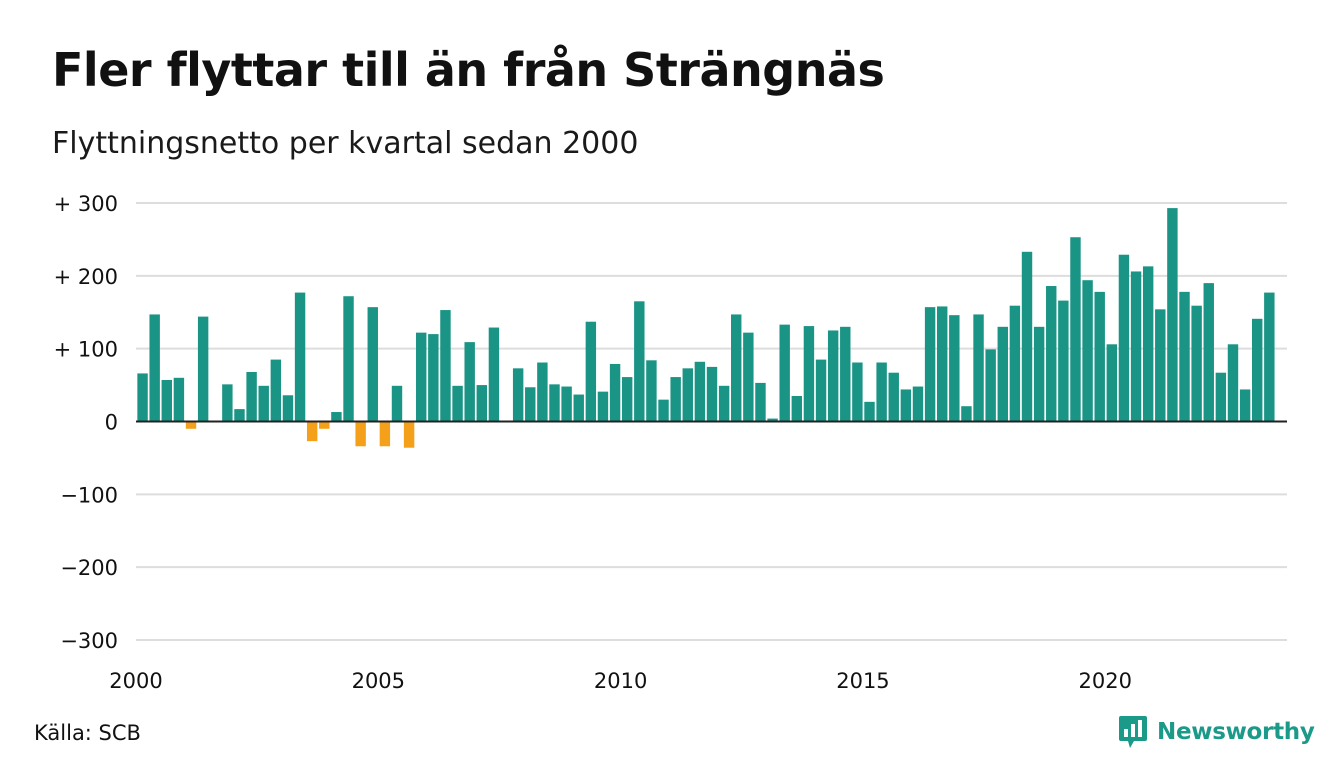 The width and height of the screenshot is (1340, 780). I want to click on x-tick-label: 2010, so click(620, 681).